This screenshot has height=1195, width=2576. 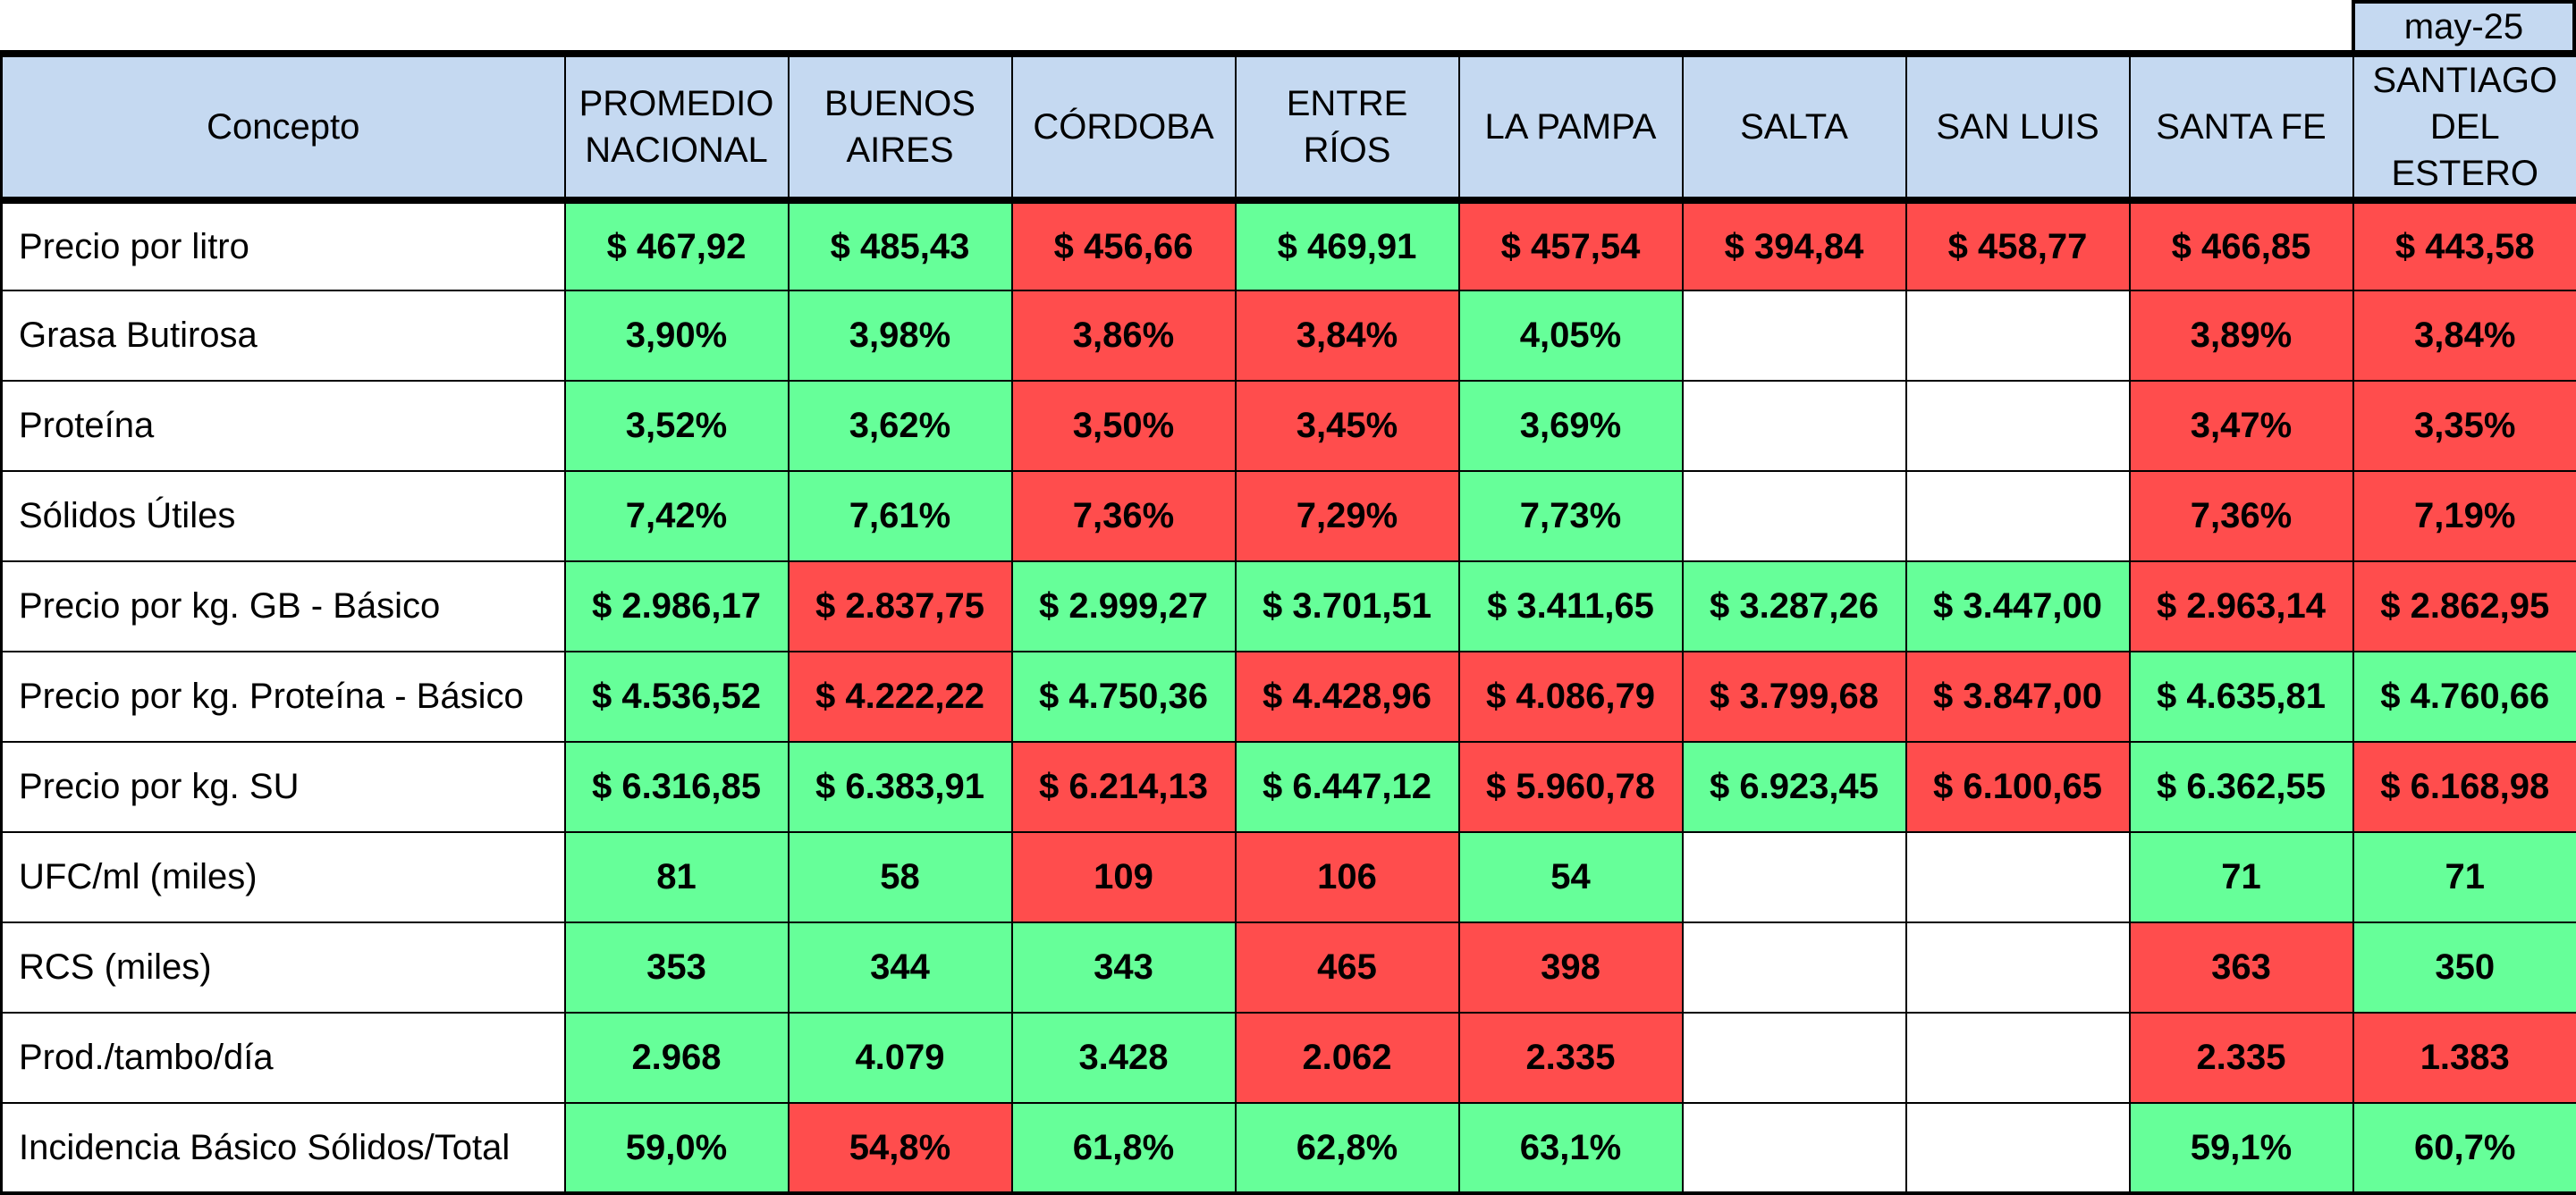 I want to click on row-label: Prod./tambo/día, so click(x=283, y=1058).